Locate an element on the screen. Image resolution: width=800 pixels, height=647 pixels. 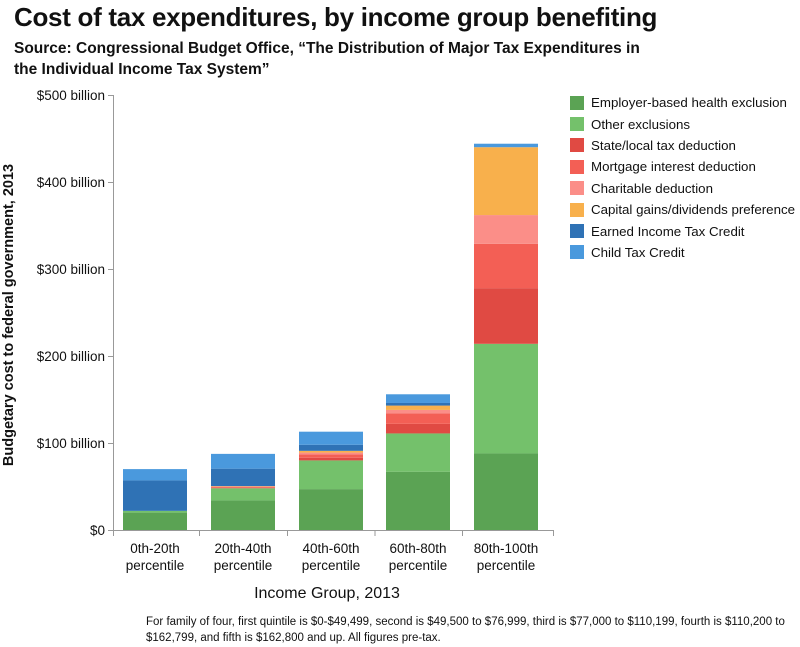
legend-item: Employer-based health exclusion is located at coordinates (682, 102).